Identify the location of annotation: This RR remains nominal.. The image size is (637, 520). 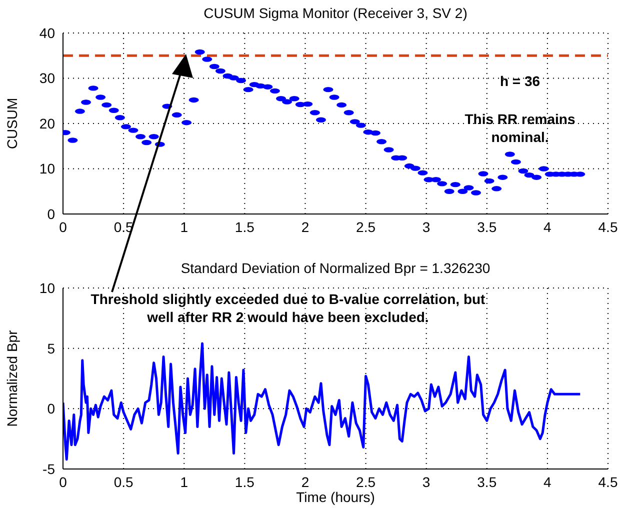
(520, 128).